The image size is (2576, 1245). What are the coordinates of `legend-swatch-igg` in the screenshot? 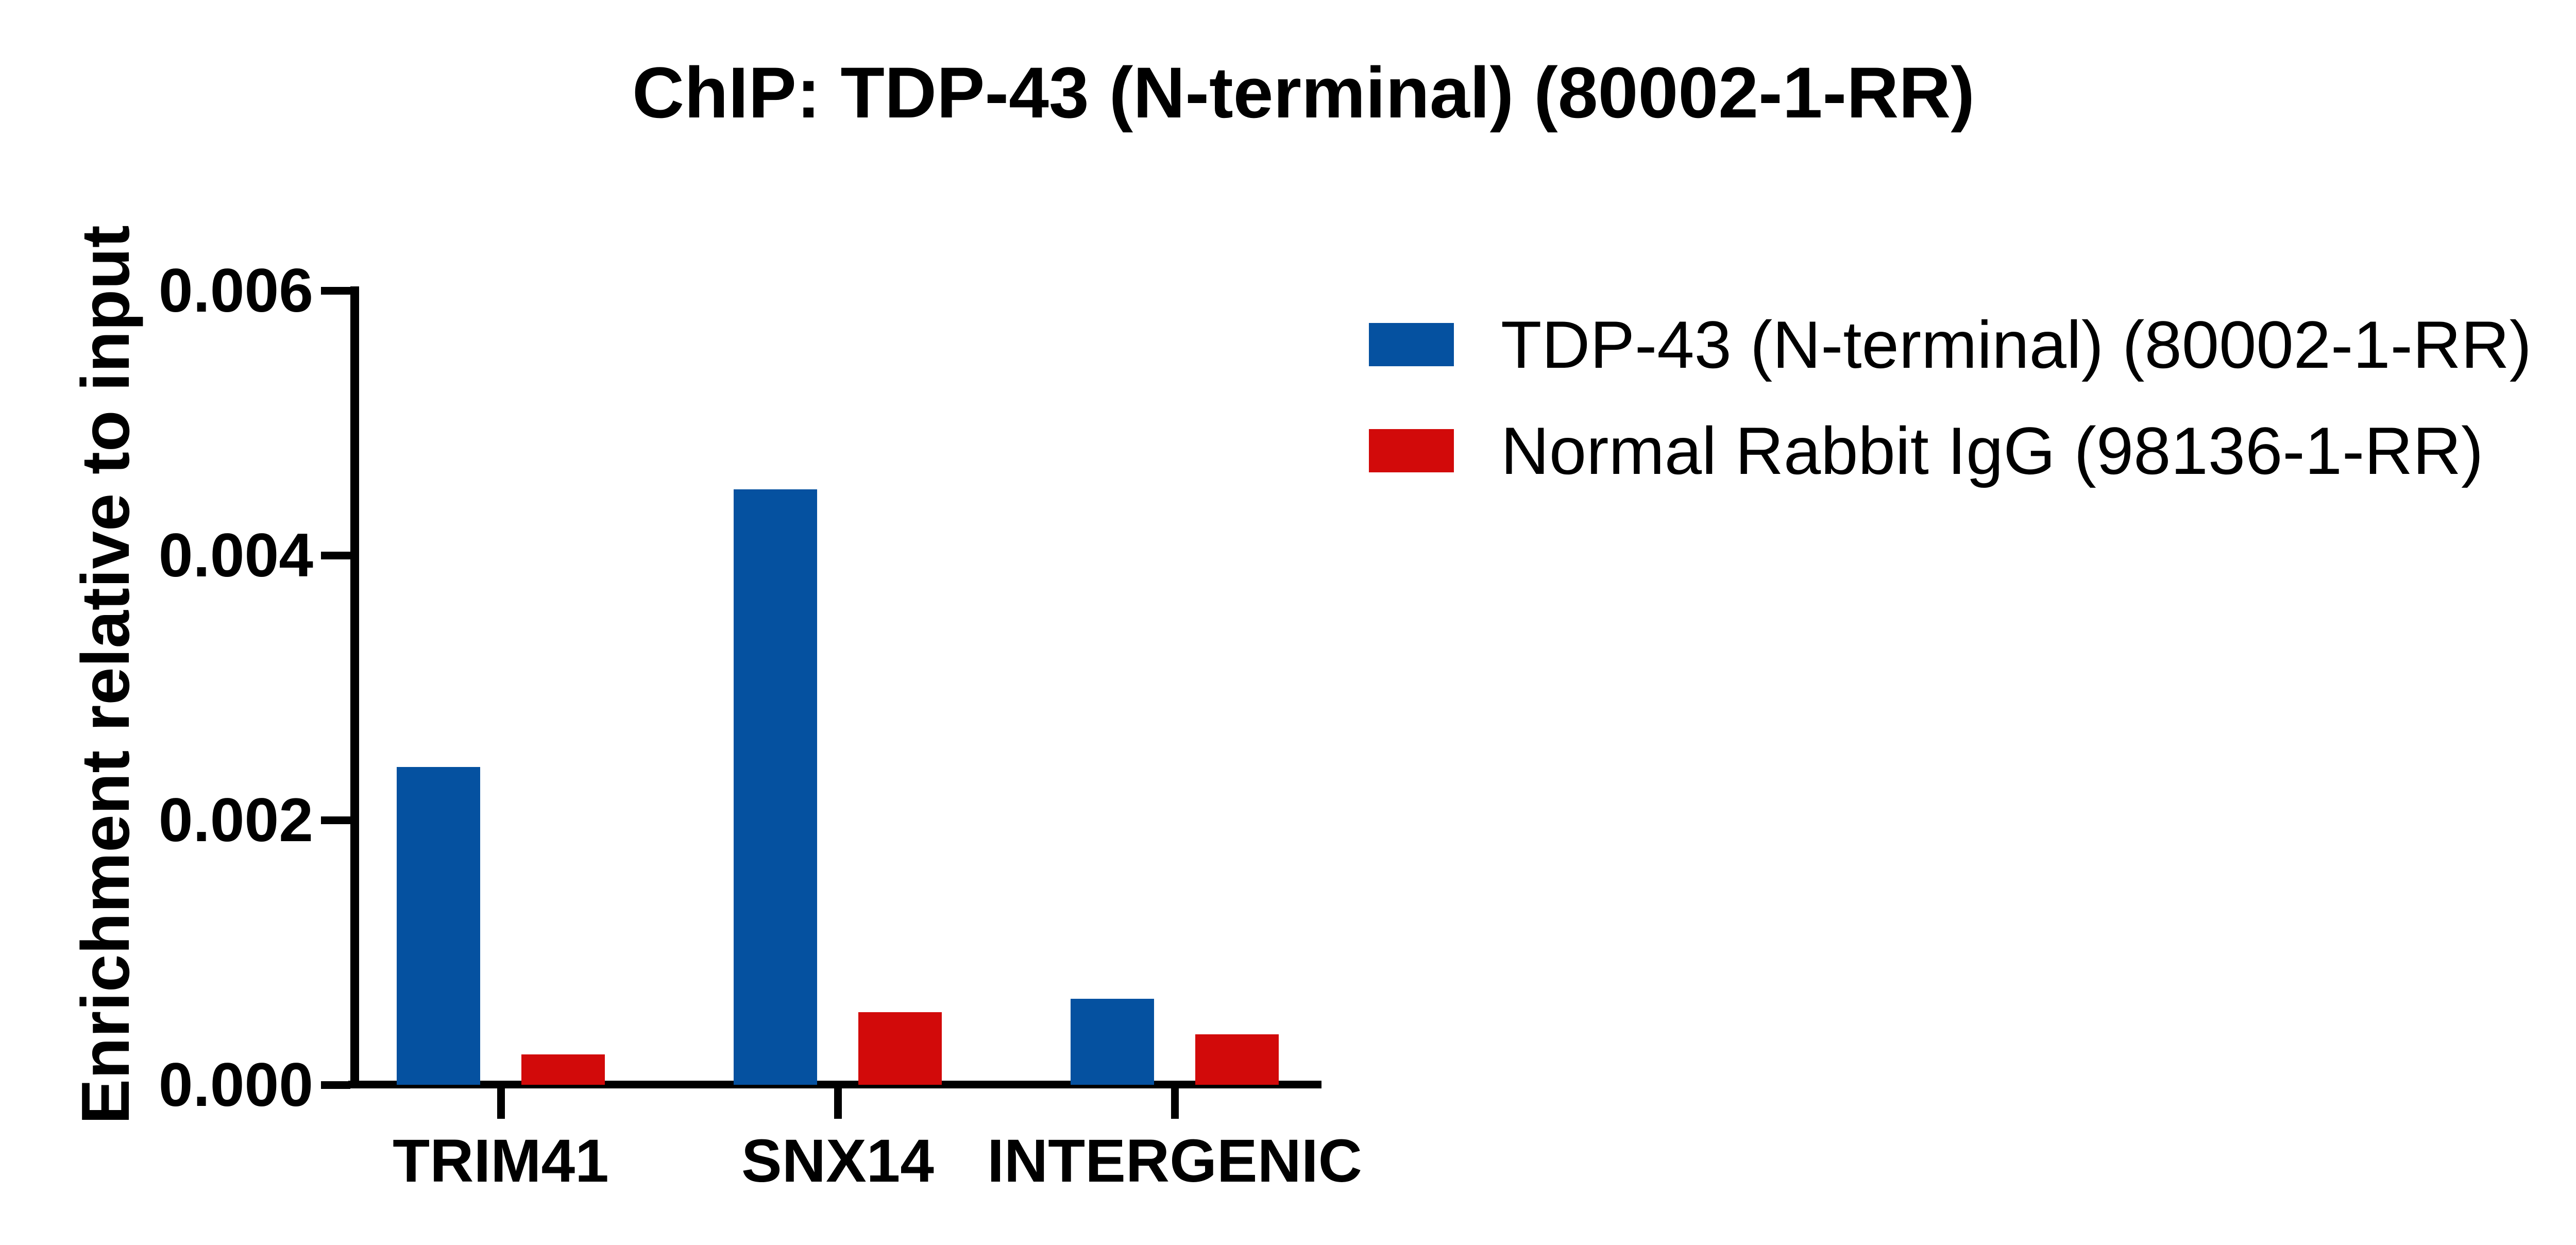 It's located at (1411, 450).